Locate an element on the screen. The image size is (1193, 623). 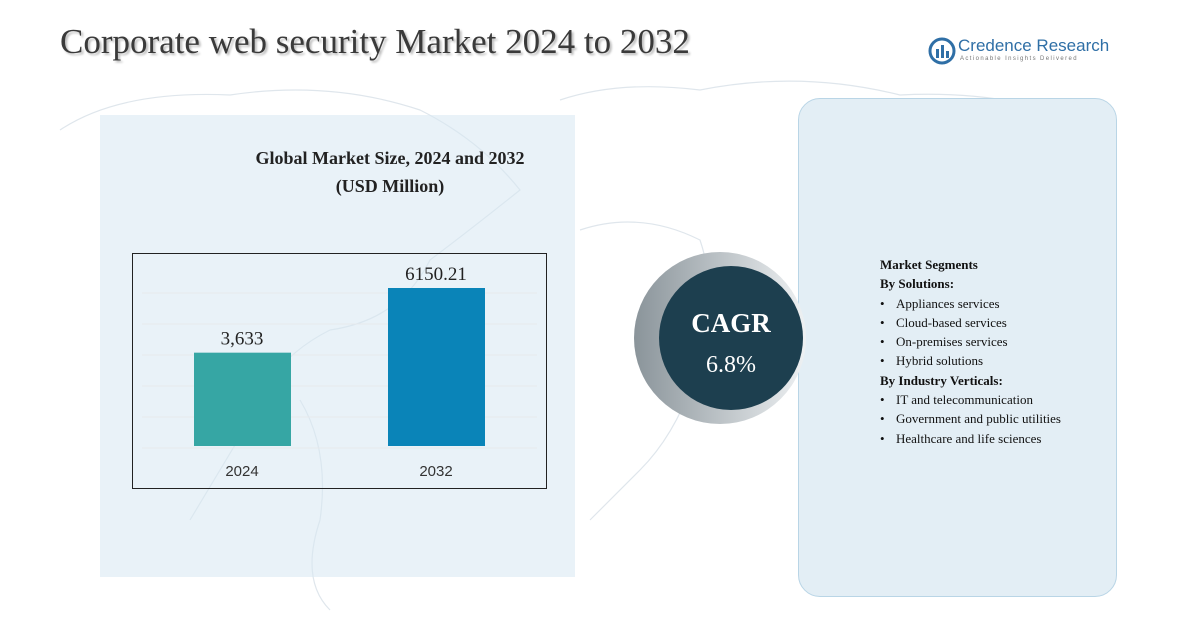
x-tick-label: 2032 is located at coordinates (435, 471).